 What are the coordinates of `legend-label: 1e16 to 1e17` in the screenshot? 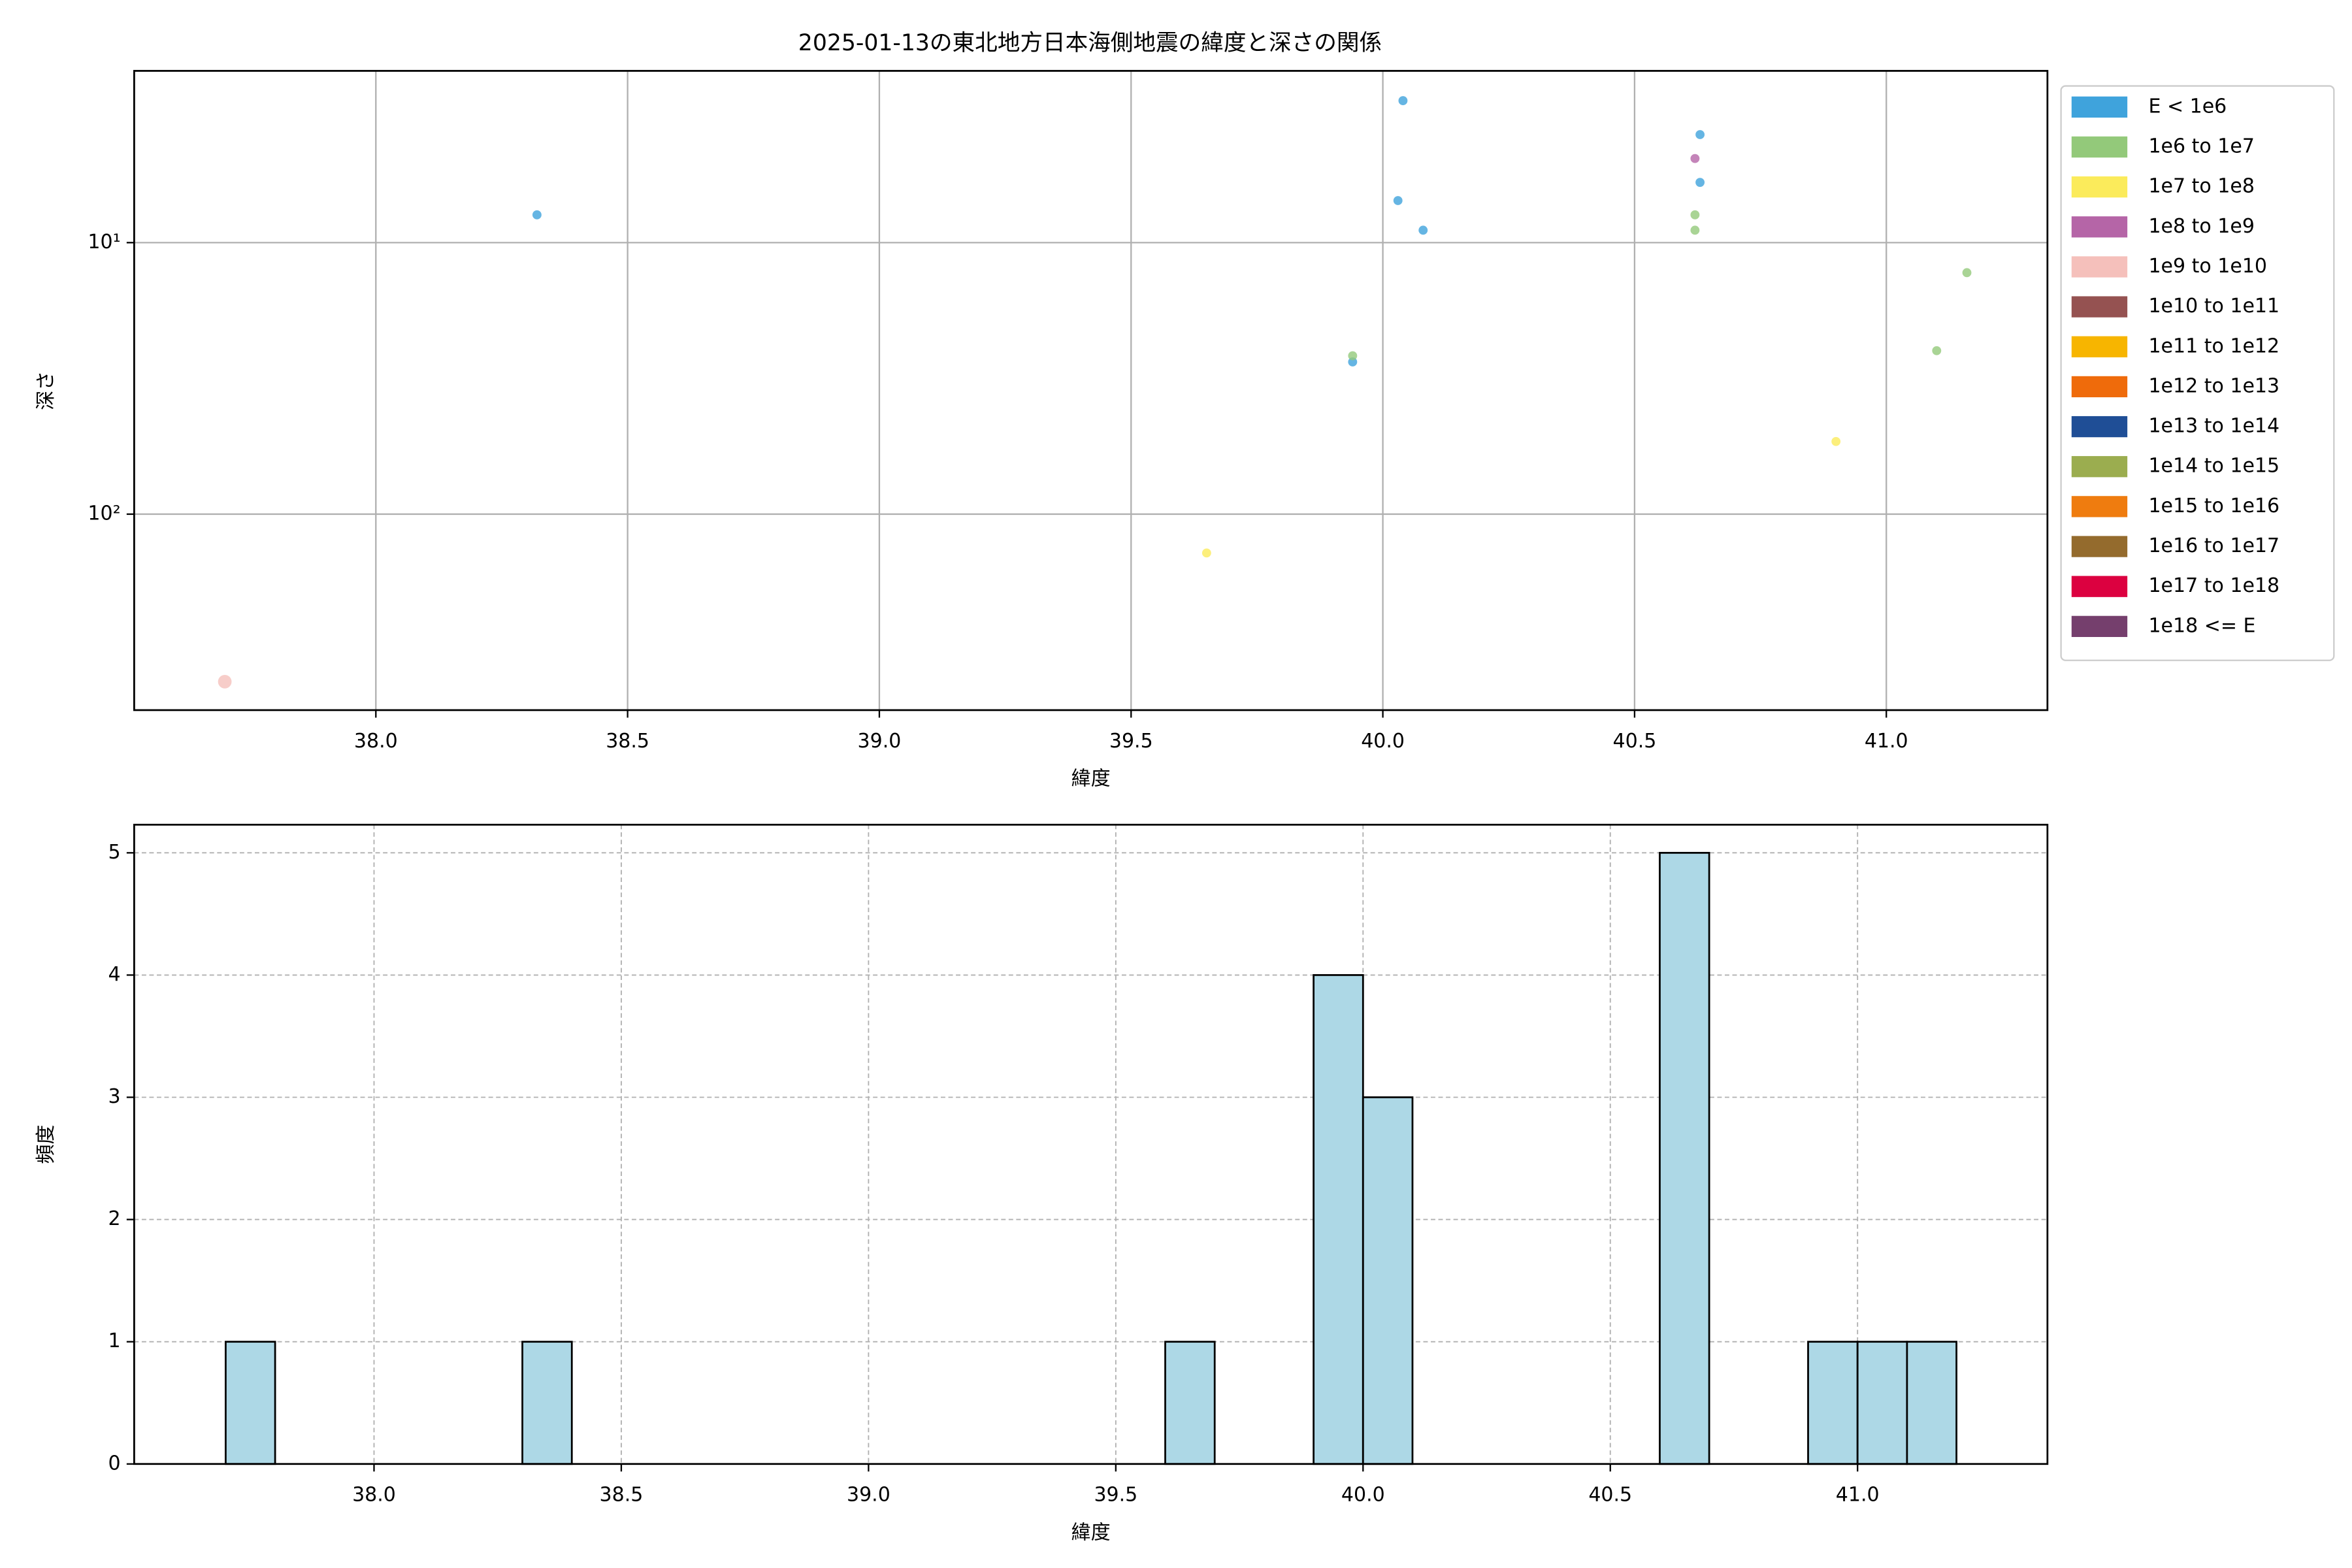 It's located at (2213, 545).